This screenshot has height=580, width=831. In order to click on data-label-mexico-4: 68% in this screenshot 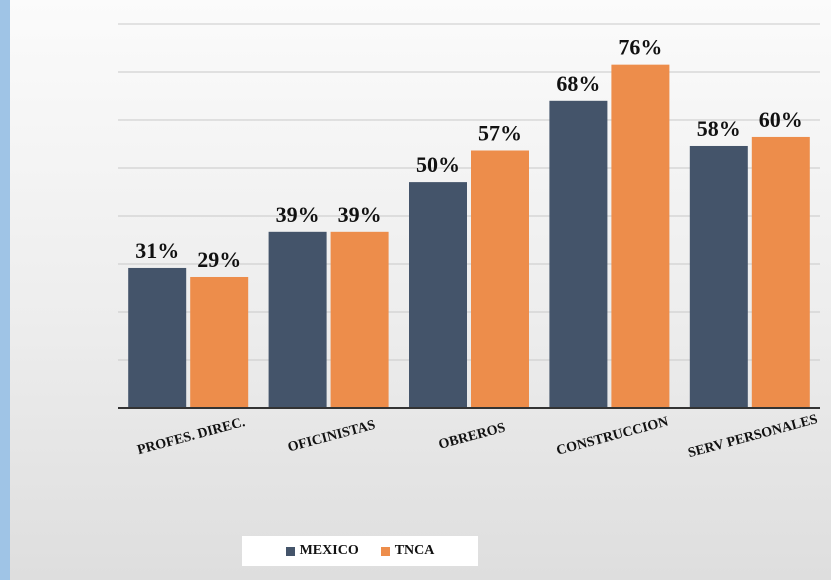, I will do `click(578, 83)`.